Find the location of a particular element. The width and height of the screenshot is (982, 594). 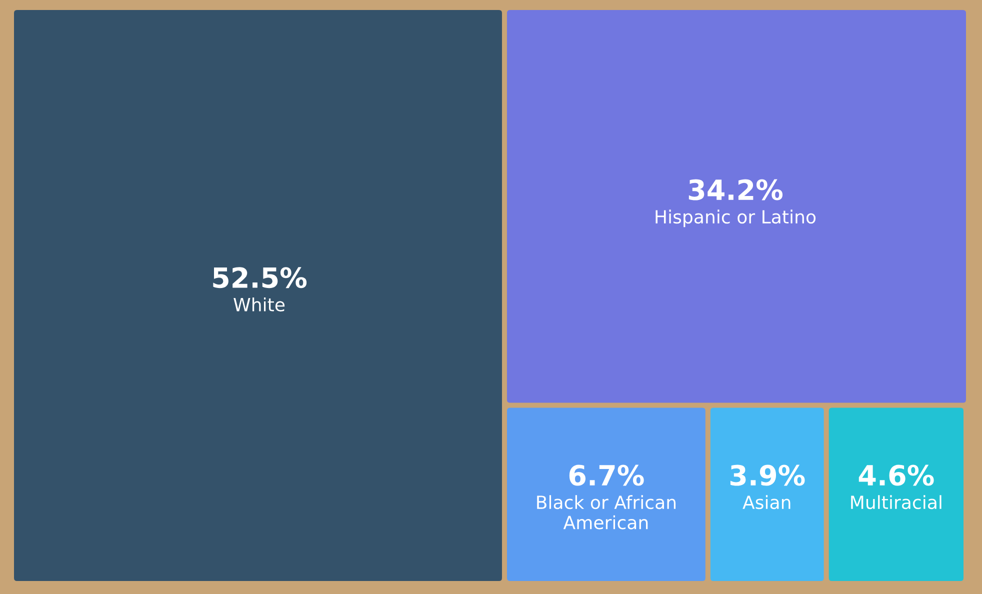

category-label: Asian is located at coordinates (766, 502).